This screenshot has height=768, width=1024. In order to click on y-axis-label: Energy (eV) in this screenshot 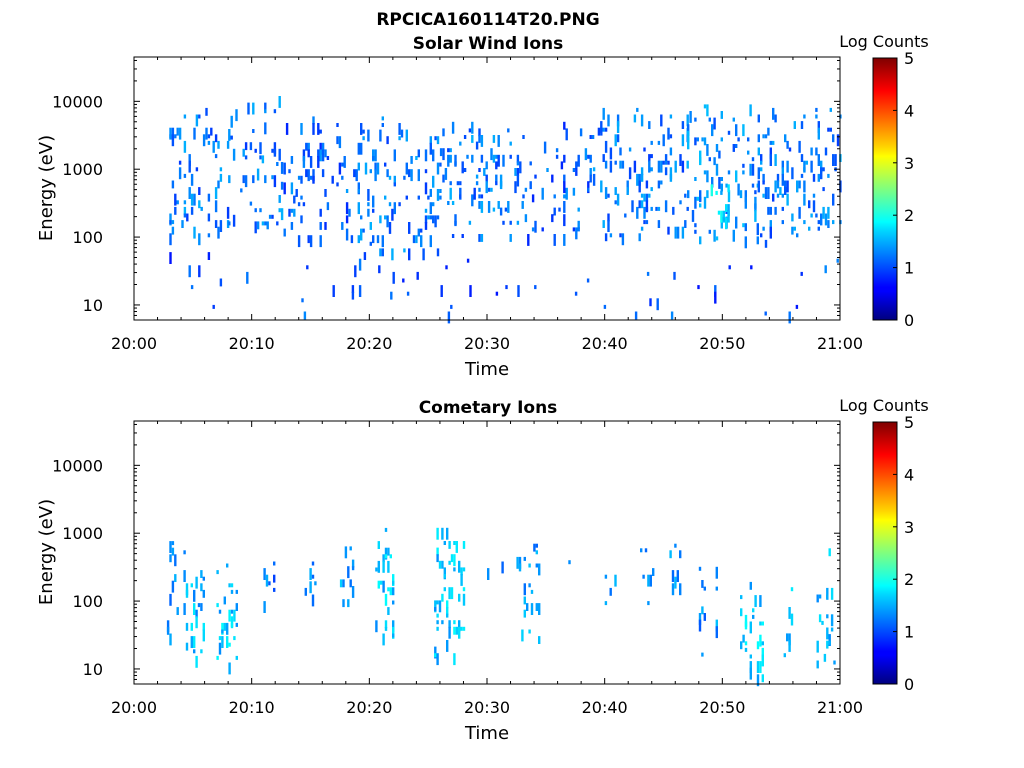, I will do `click(46, 552)`.